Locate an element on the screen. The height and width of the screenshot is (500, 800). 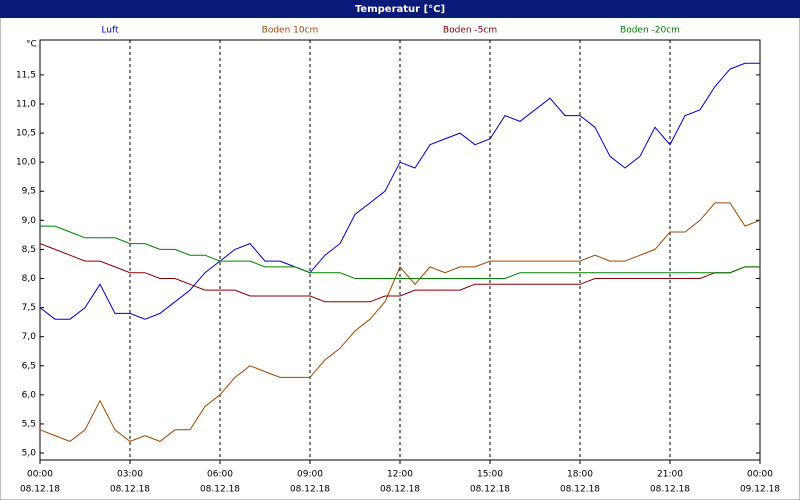
legend-label: Boden -5cm is located at coordinates (470, 31).